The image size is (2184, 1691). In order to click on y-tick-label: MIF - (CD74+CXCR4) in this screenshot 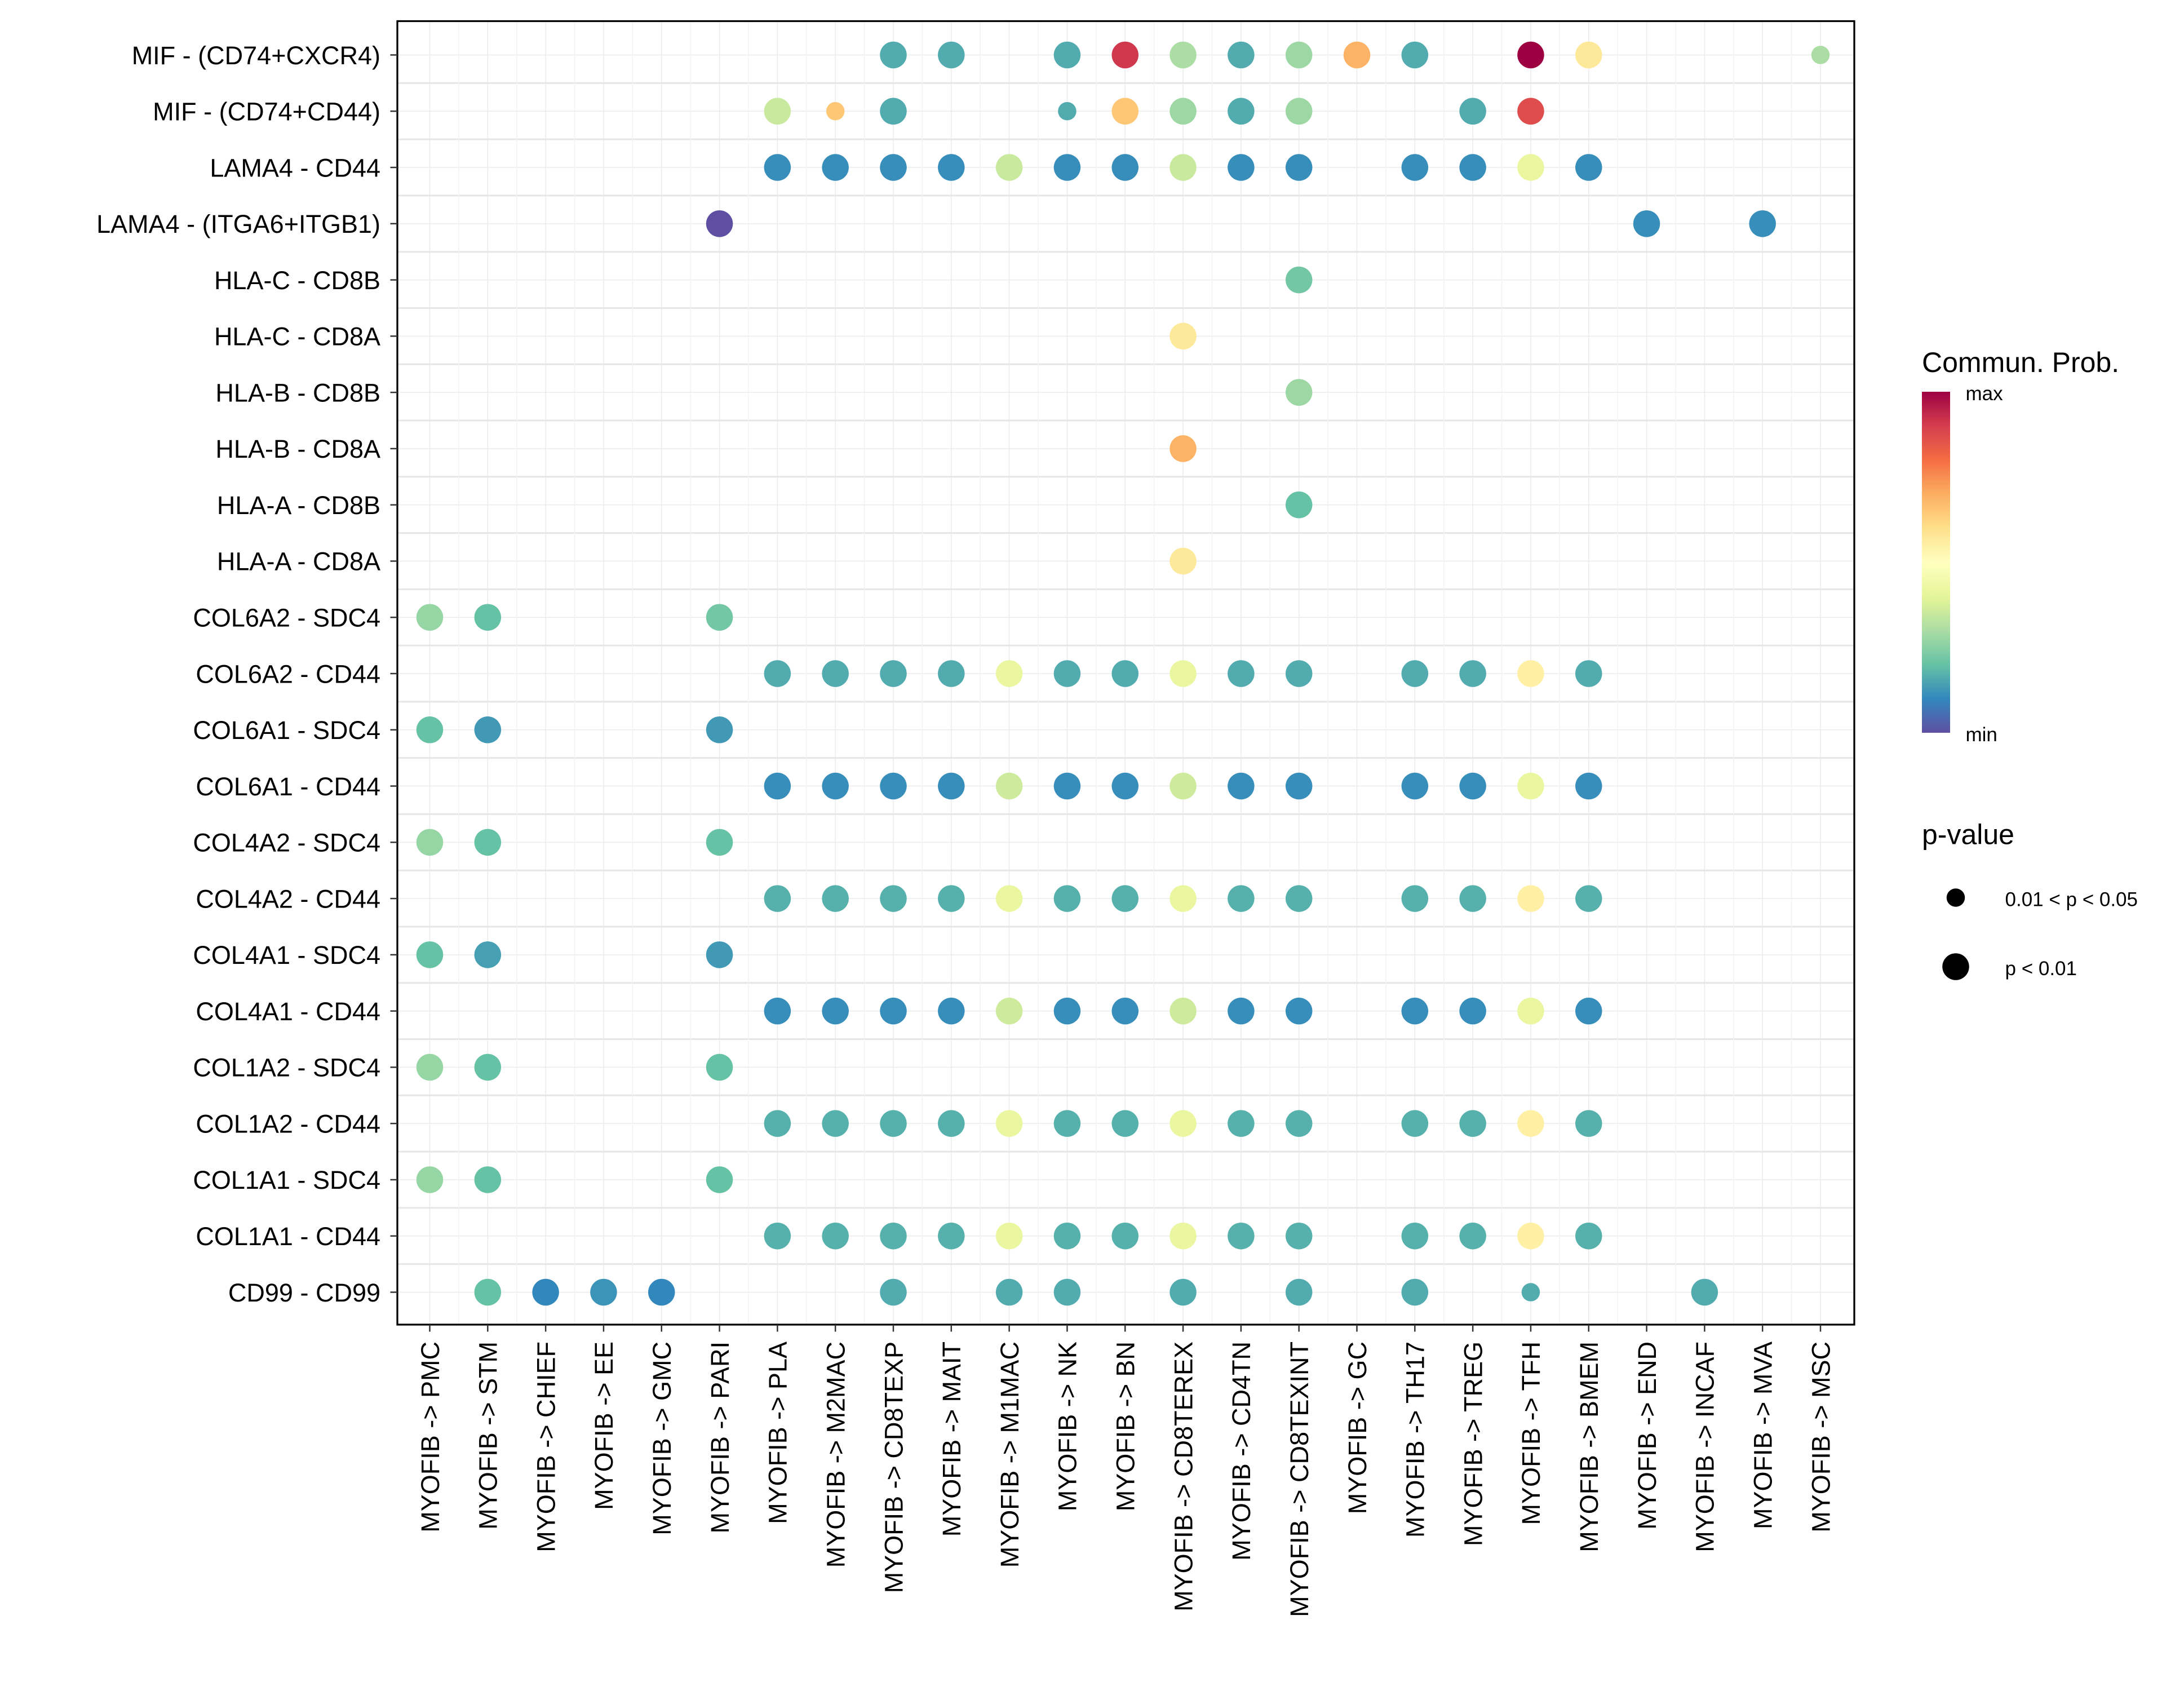, I will do `click(256, 55)`.